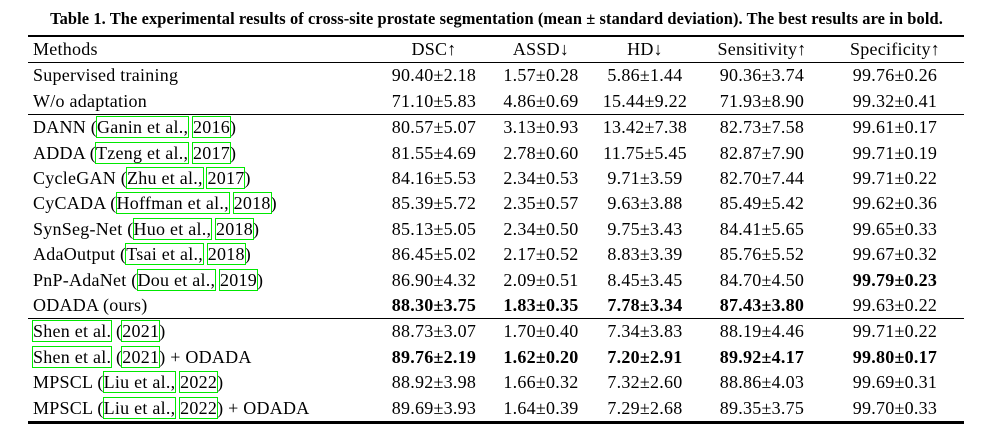 The image size is (993, 426). I want to click on value-cell: 71.10±5.83, so click(434, 102).